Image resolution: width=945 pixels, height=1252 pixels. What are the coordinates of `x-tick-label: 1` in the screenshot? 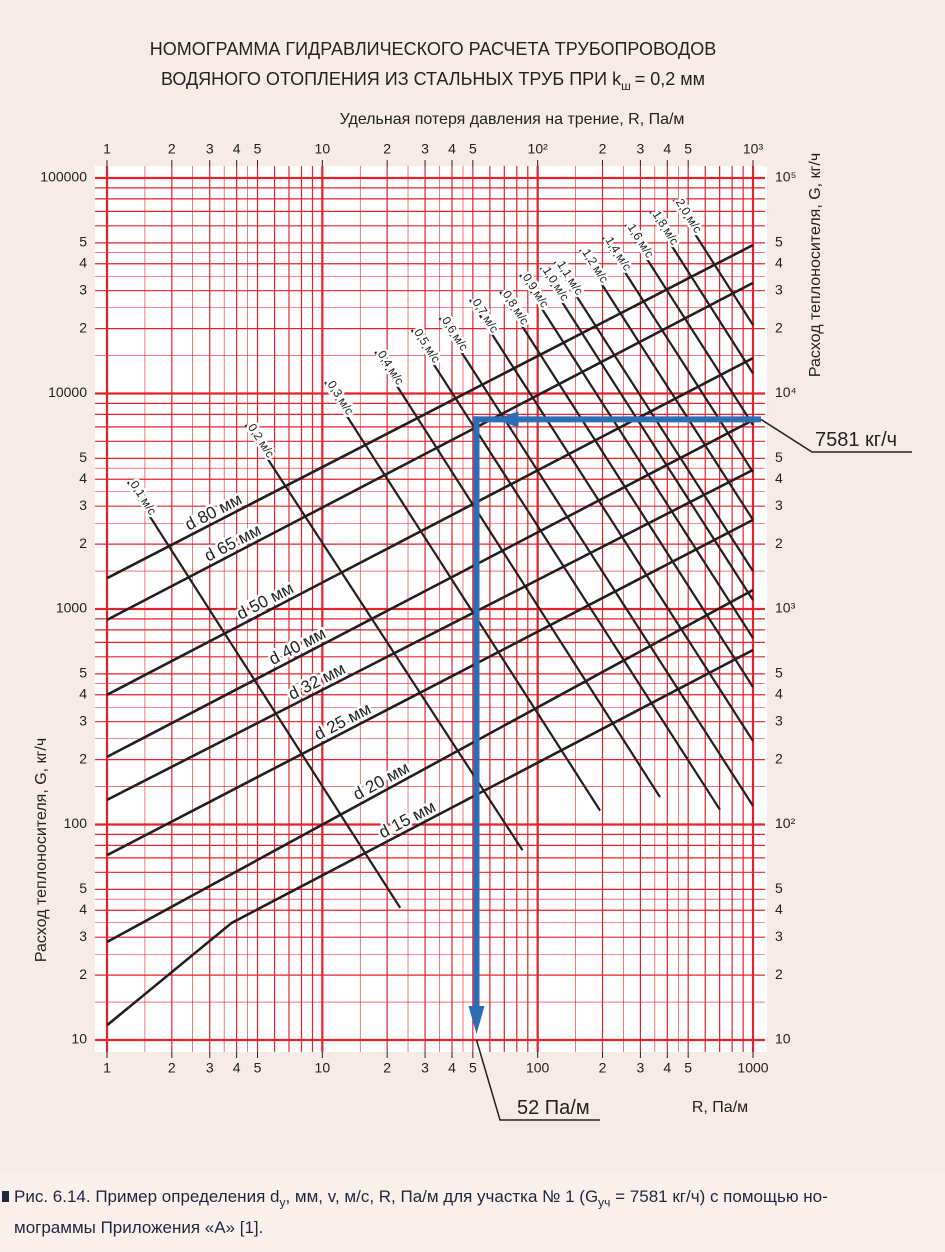 It's located at (107, 1068).